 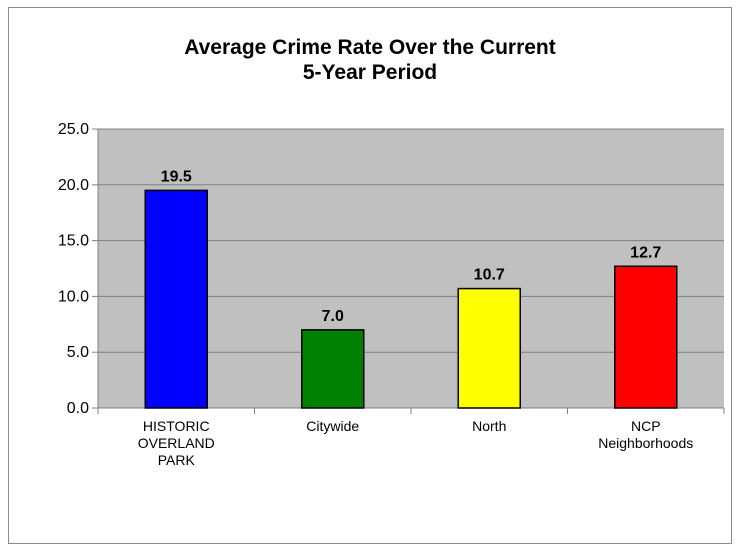 I want to click on x-tick-label: Neighborhoods, so click(x=645, y=443).